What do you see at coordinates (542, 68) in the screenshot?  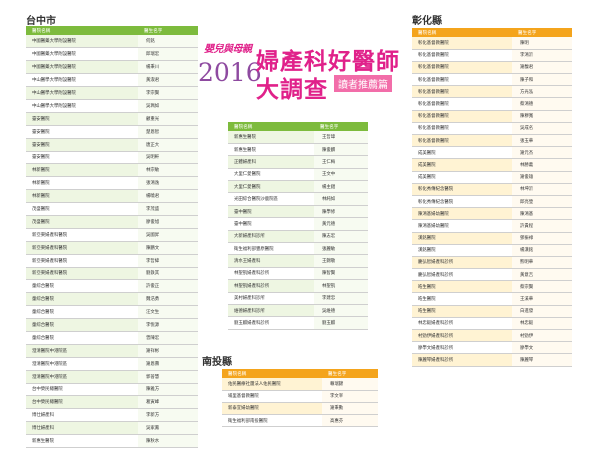 I see `doctor-name: 謝馥君` at bounding box center [542, 68].